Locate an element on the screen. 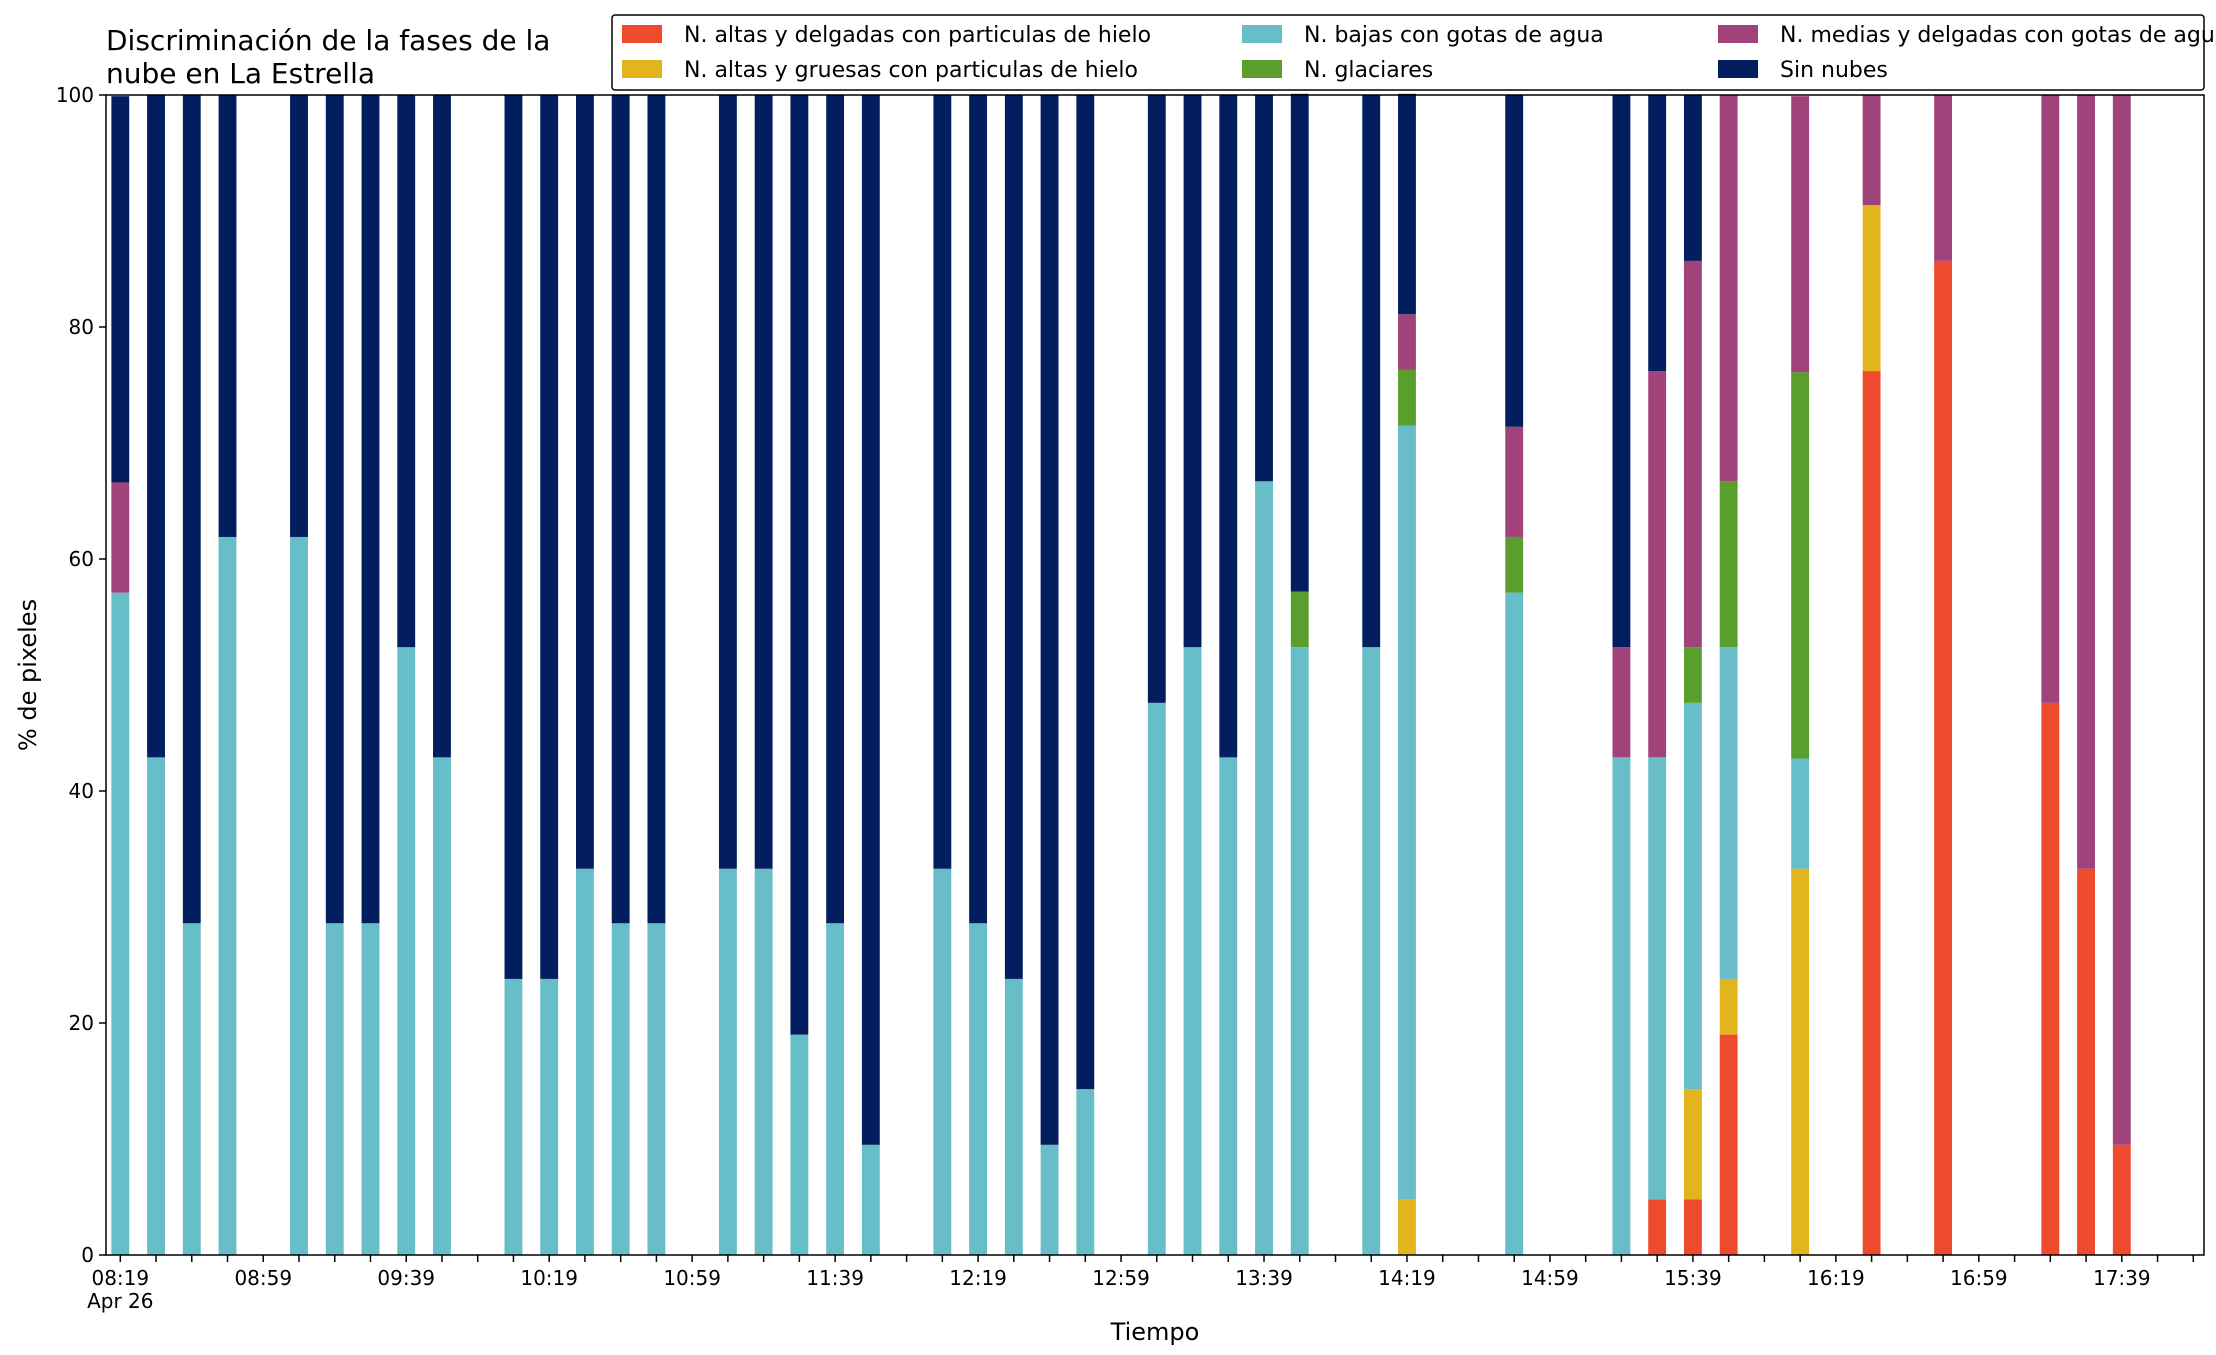 The width and height of the screenshot is (2216, 1355). bar-segment-34-altas_gruesas is located at coordinates (1692, 1144).